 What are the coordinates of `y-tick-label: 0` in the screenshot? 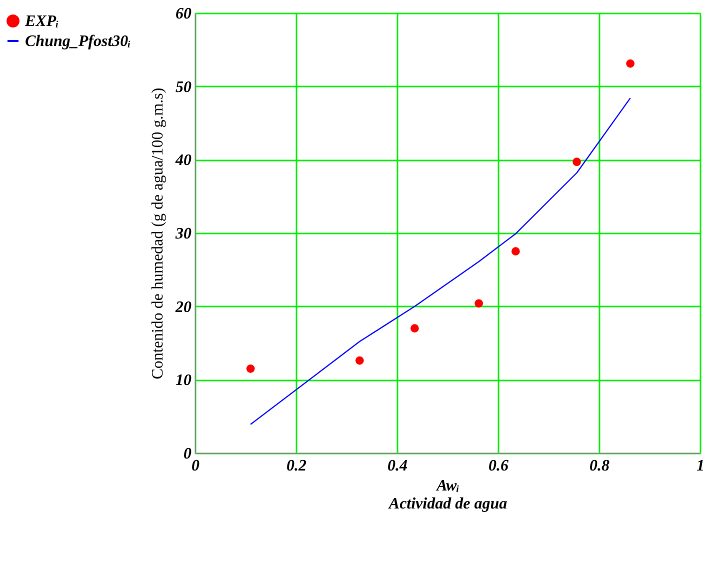 It's located at (188, 454).